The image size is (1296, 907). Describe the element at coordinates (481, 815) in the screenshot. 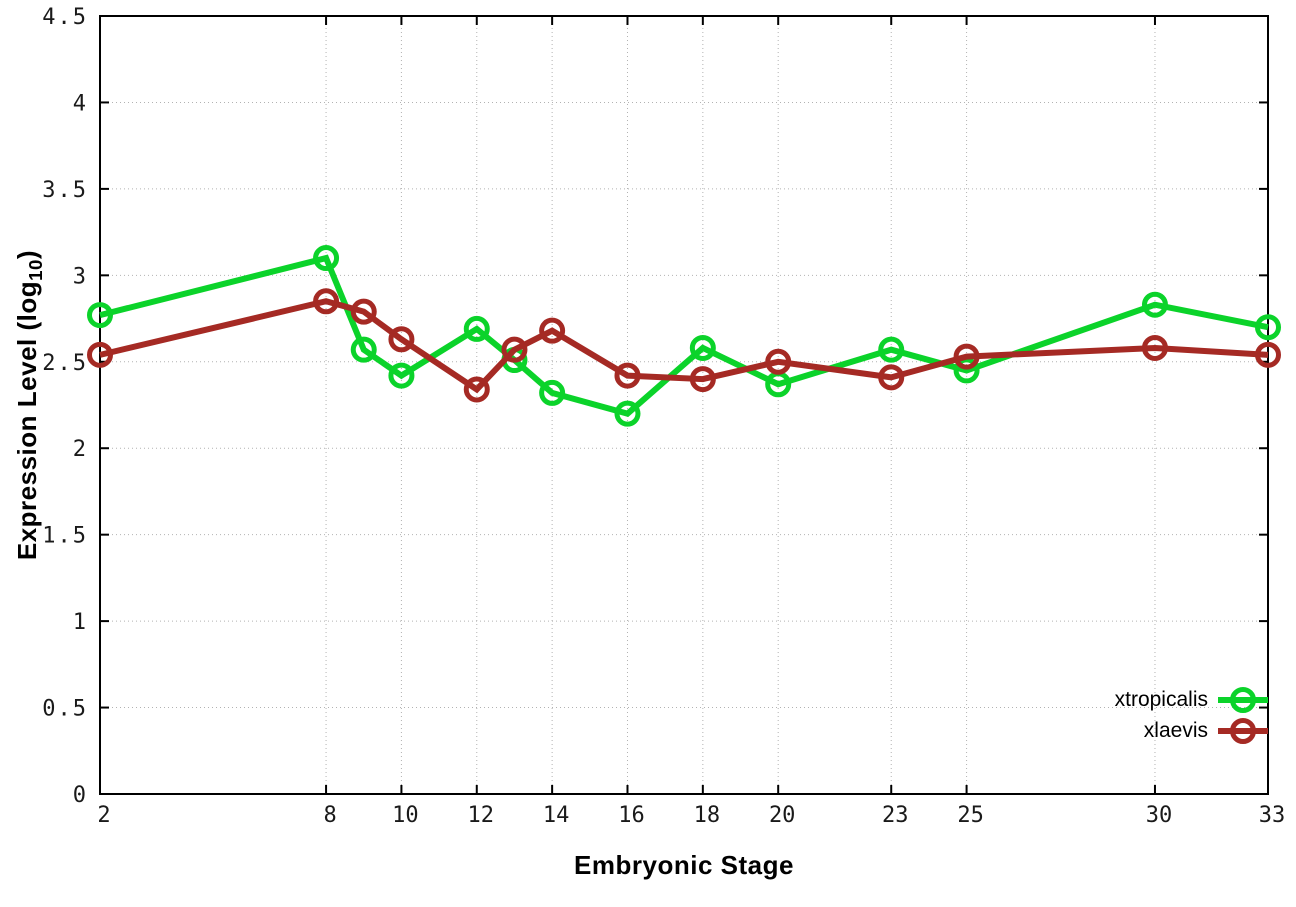

I see `x-tick-label: 12` at that location.